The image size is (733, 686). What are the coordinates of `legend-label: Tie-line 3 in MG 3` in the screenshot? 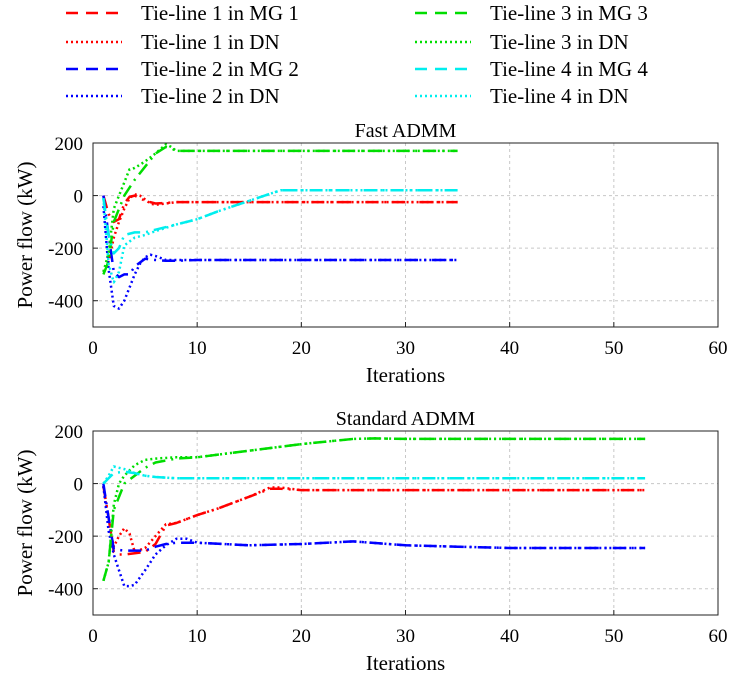 It's located at (569, 12).